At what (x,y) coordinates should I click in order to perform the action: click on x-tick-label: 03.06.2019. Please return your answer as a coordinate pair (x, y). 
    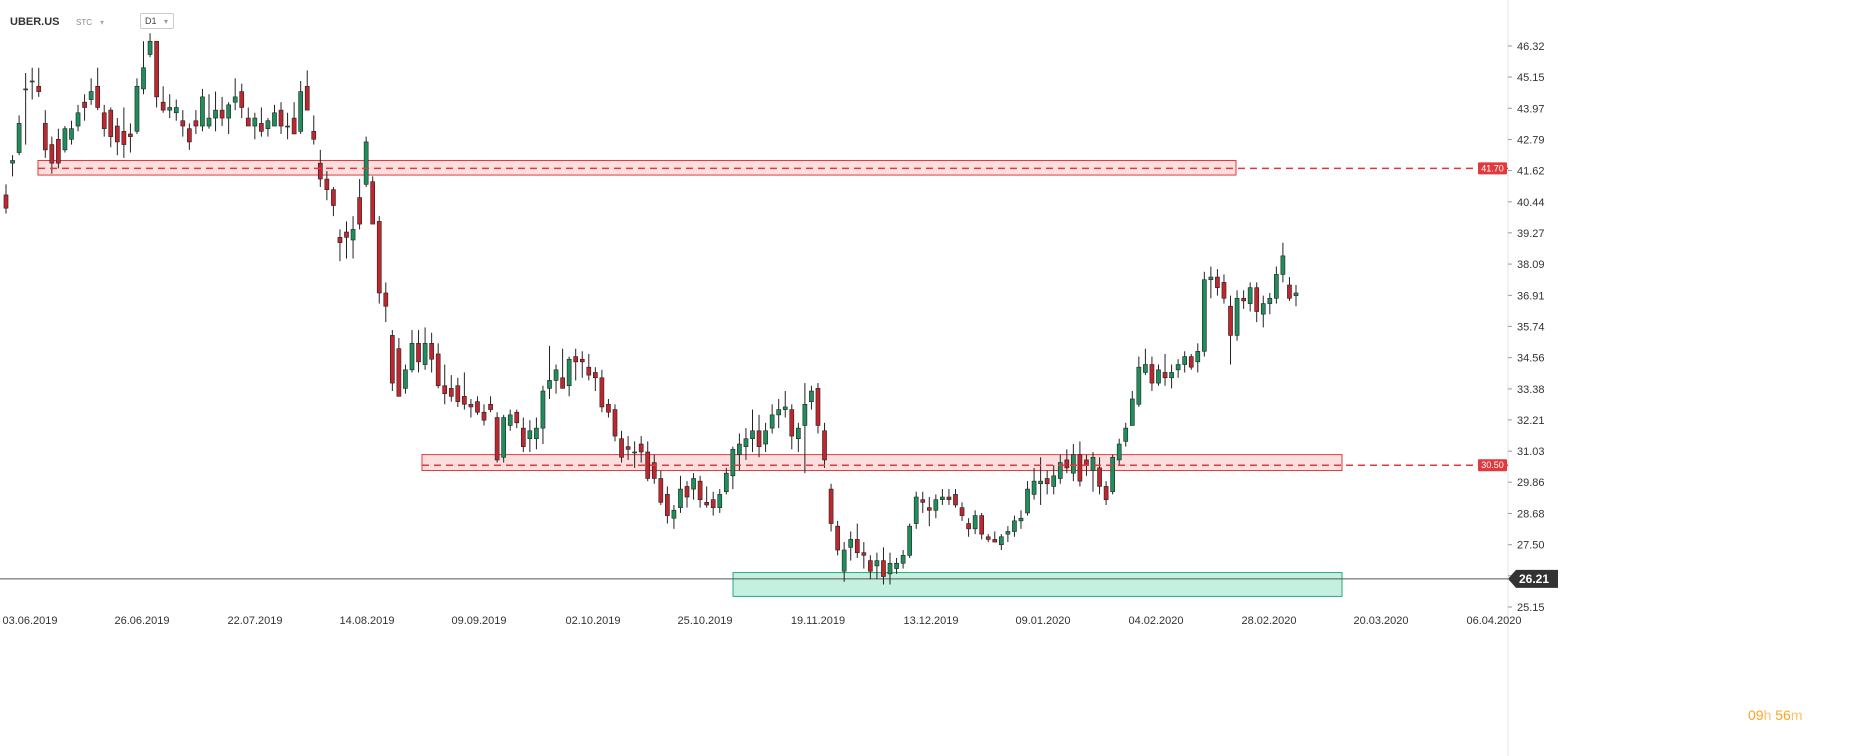
    Looking at the image, I should click on (29, 621).